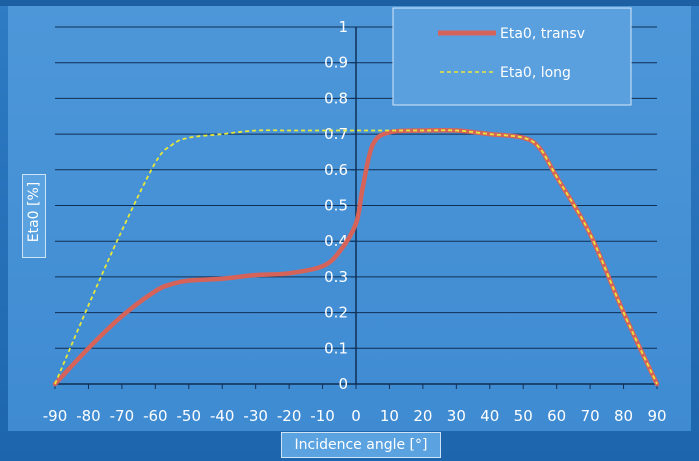 The height and width of the screenshot is (461, 699). I want to click on x-tick-label: 90, so click(656, 416).